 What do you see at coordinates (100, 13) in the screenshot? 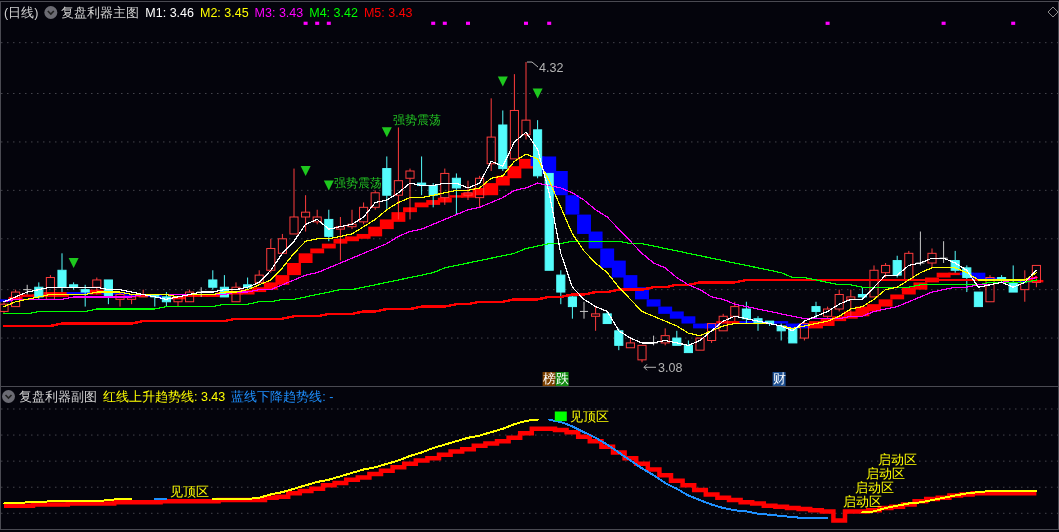
I see `subtitle: 复盘利器主图` at bounding box center [100, 13].